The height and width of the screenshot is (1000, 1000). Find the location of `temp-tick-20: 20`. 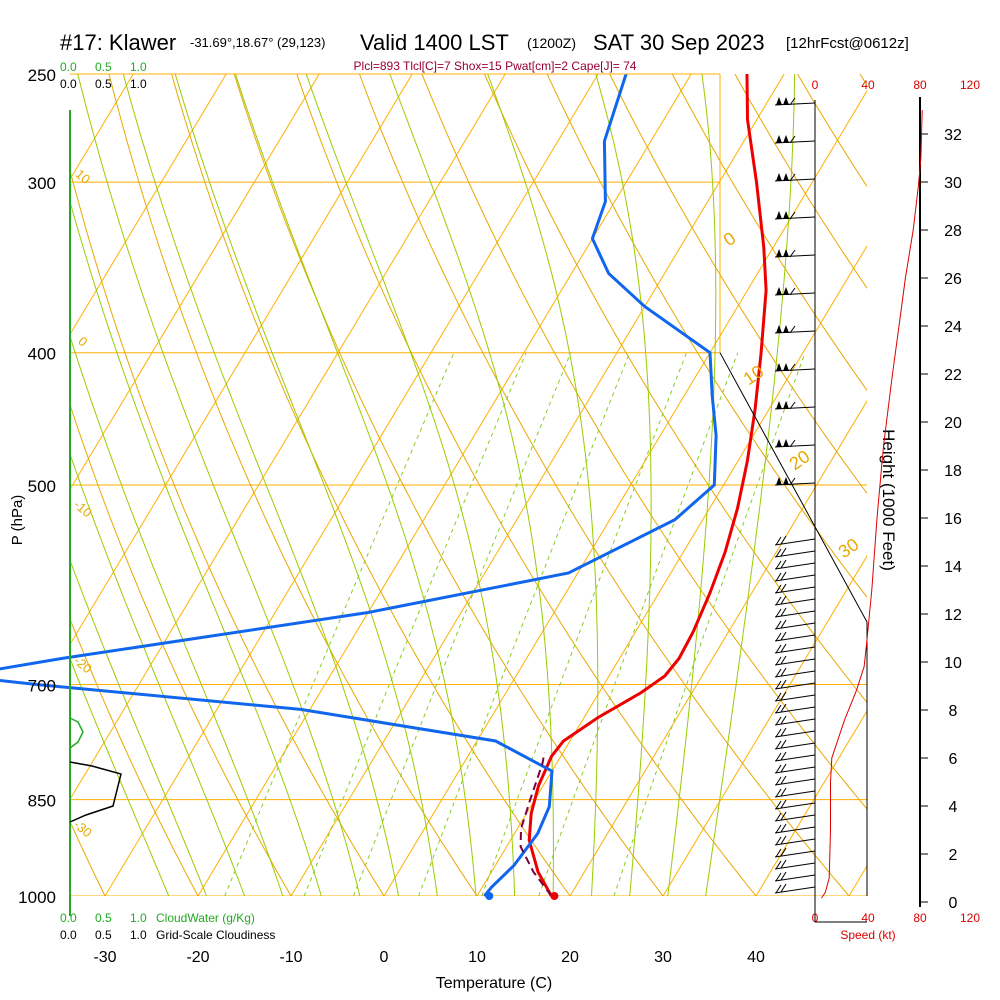

temp-tick-20: 20 is located at coordinates (570, 957).